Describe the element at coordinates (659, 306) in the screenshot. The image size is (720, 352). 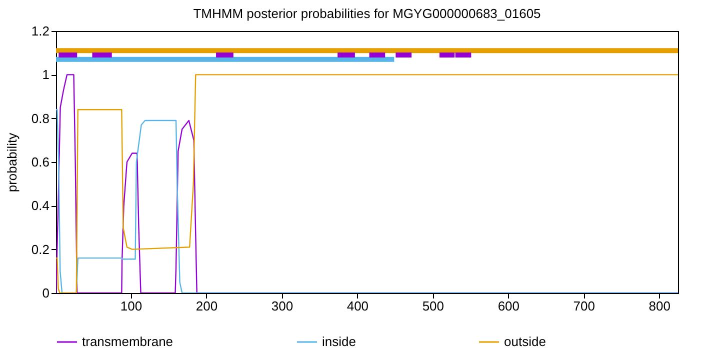
I see `x-tick-label: 800` at that location.